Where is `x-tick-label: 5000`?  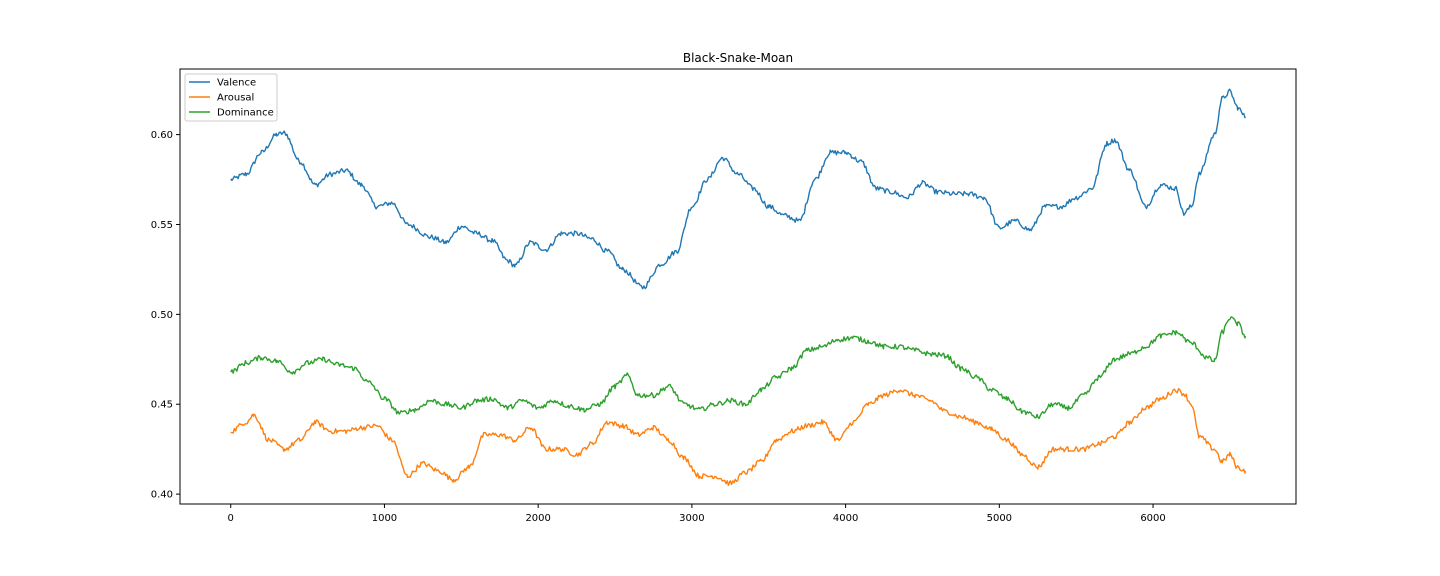 x-tick-label: 5000 is located at coordinates (999, 518).